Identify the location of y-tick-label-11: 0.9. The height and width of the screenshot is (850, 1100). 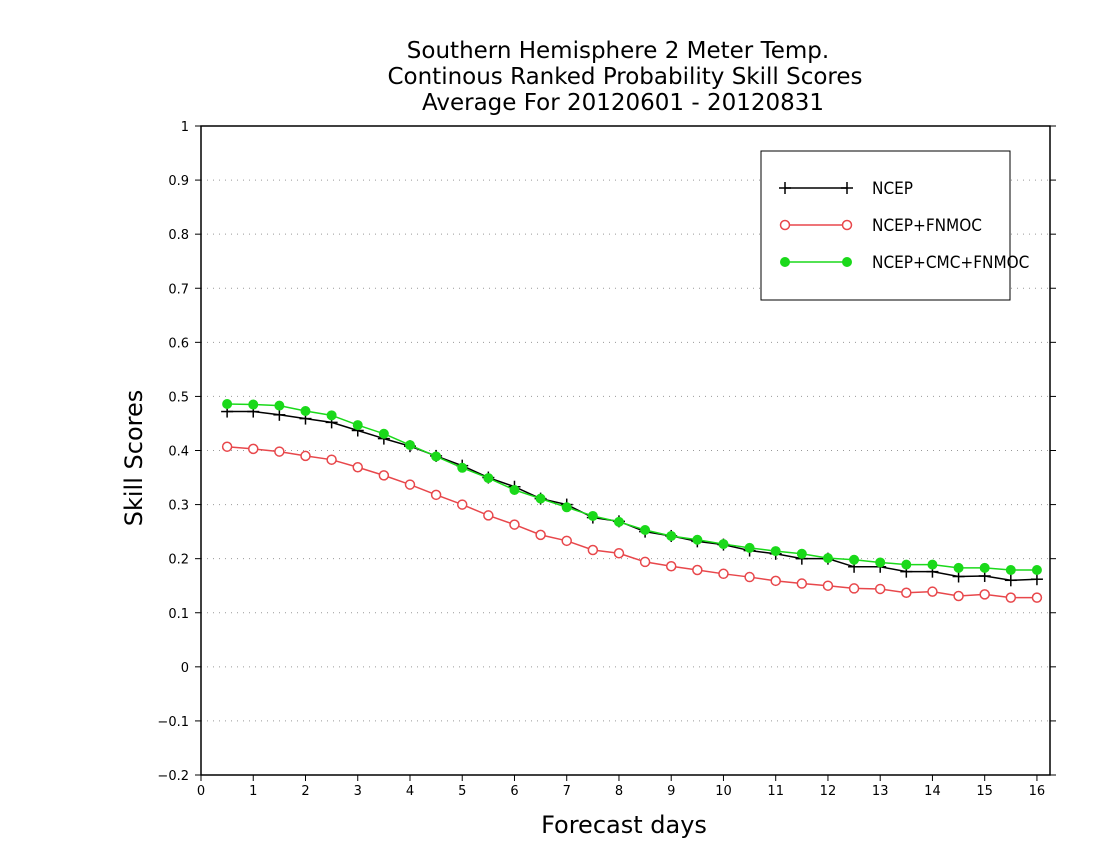
(178, 181).